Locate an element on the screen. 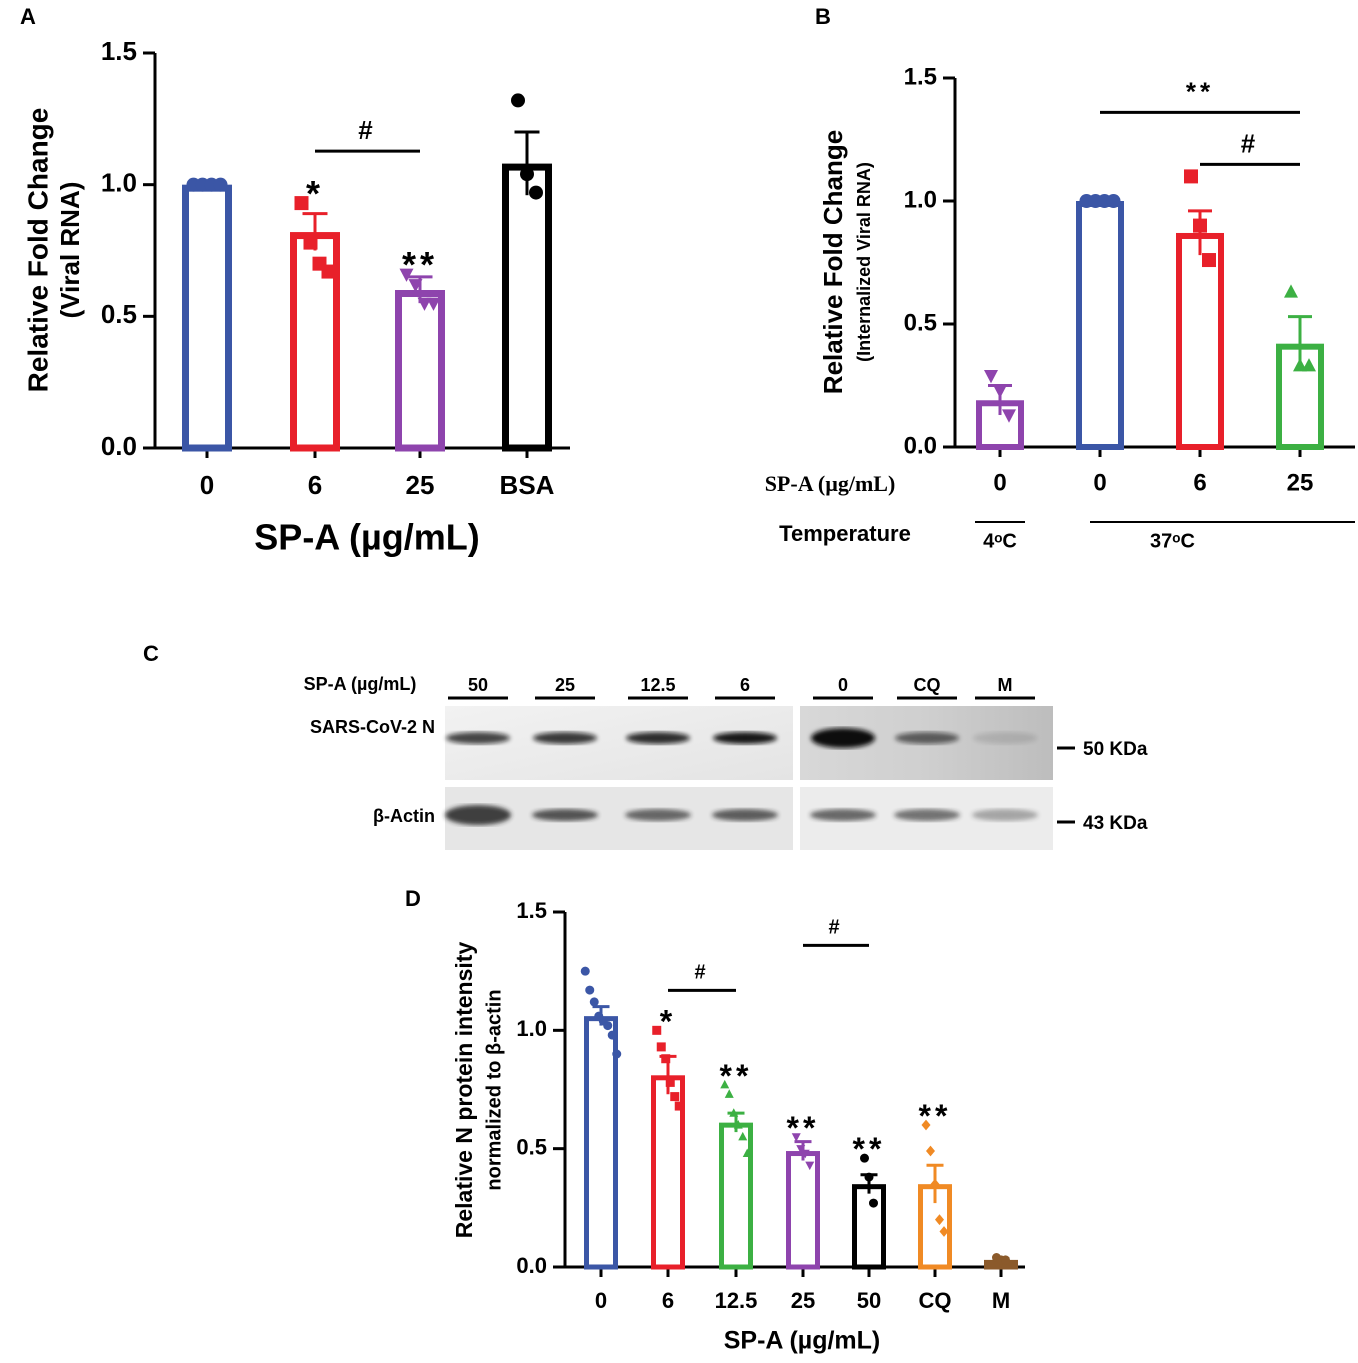  panel-letter: A is located at coordinates (28, 16).